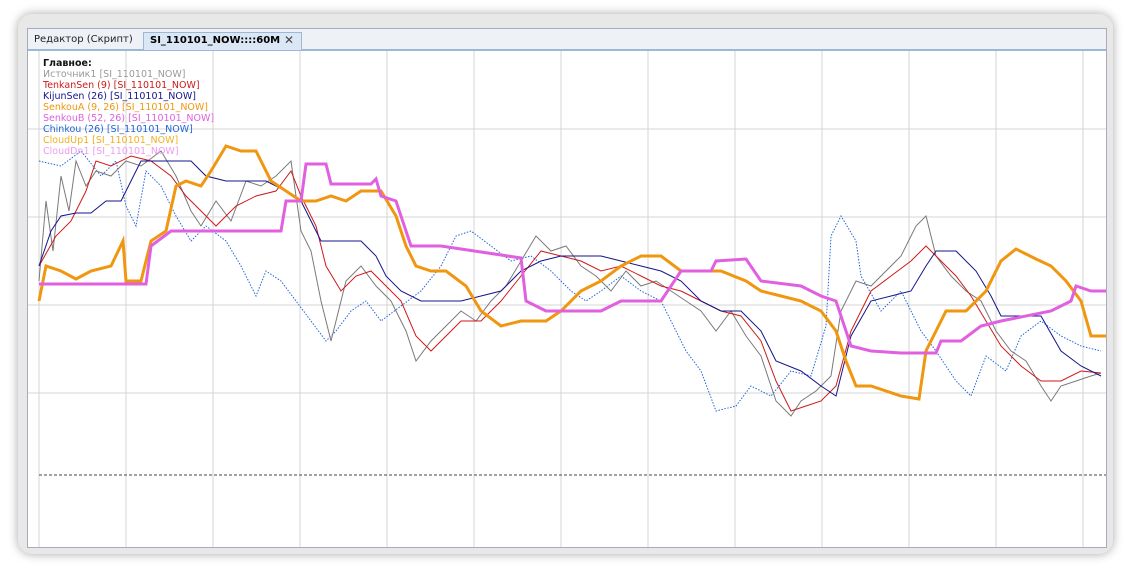  Describe the element at coordinates (121, 85) in the screenshot. I see `legend-entry: TenkanSen (9) [SI_110101_NOW]` at that location.